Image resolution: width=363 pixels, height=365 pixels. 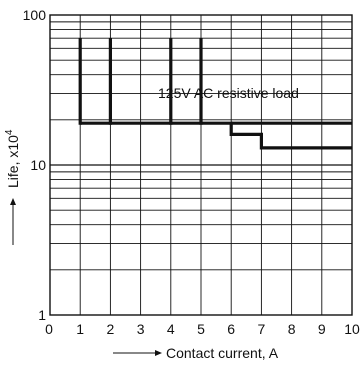 What do you see at coordinates (201, 329) in the screenshot?
I see `x-tick-label: 5` at bounding box center [201, 329].